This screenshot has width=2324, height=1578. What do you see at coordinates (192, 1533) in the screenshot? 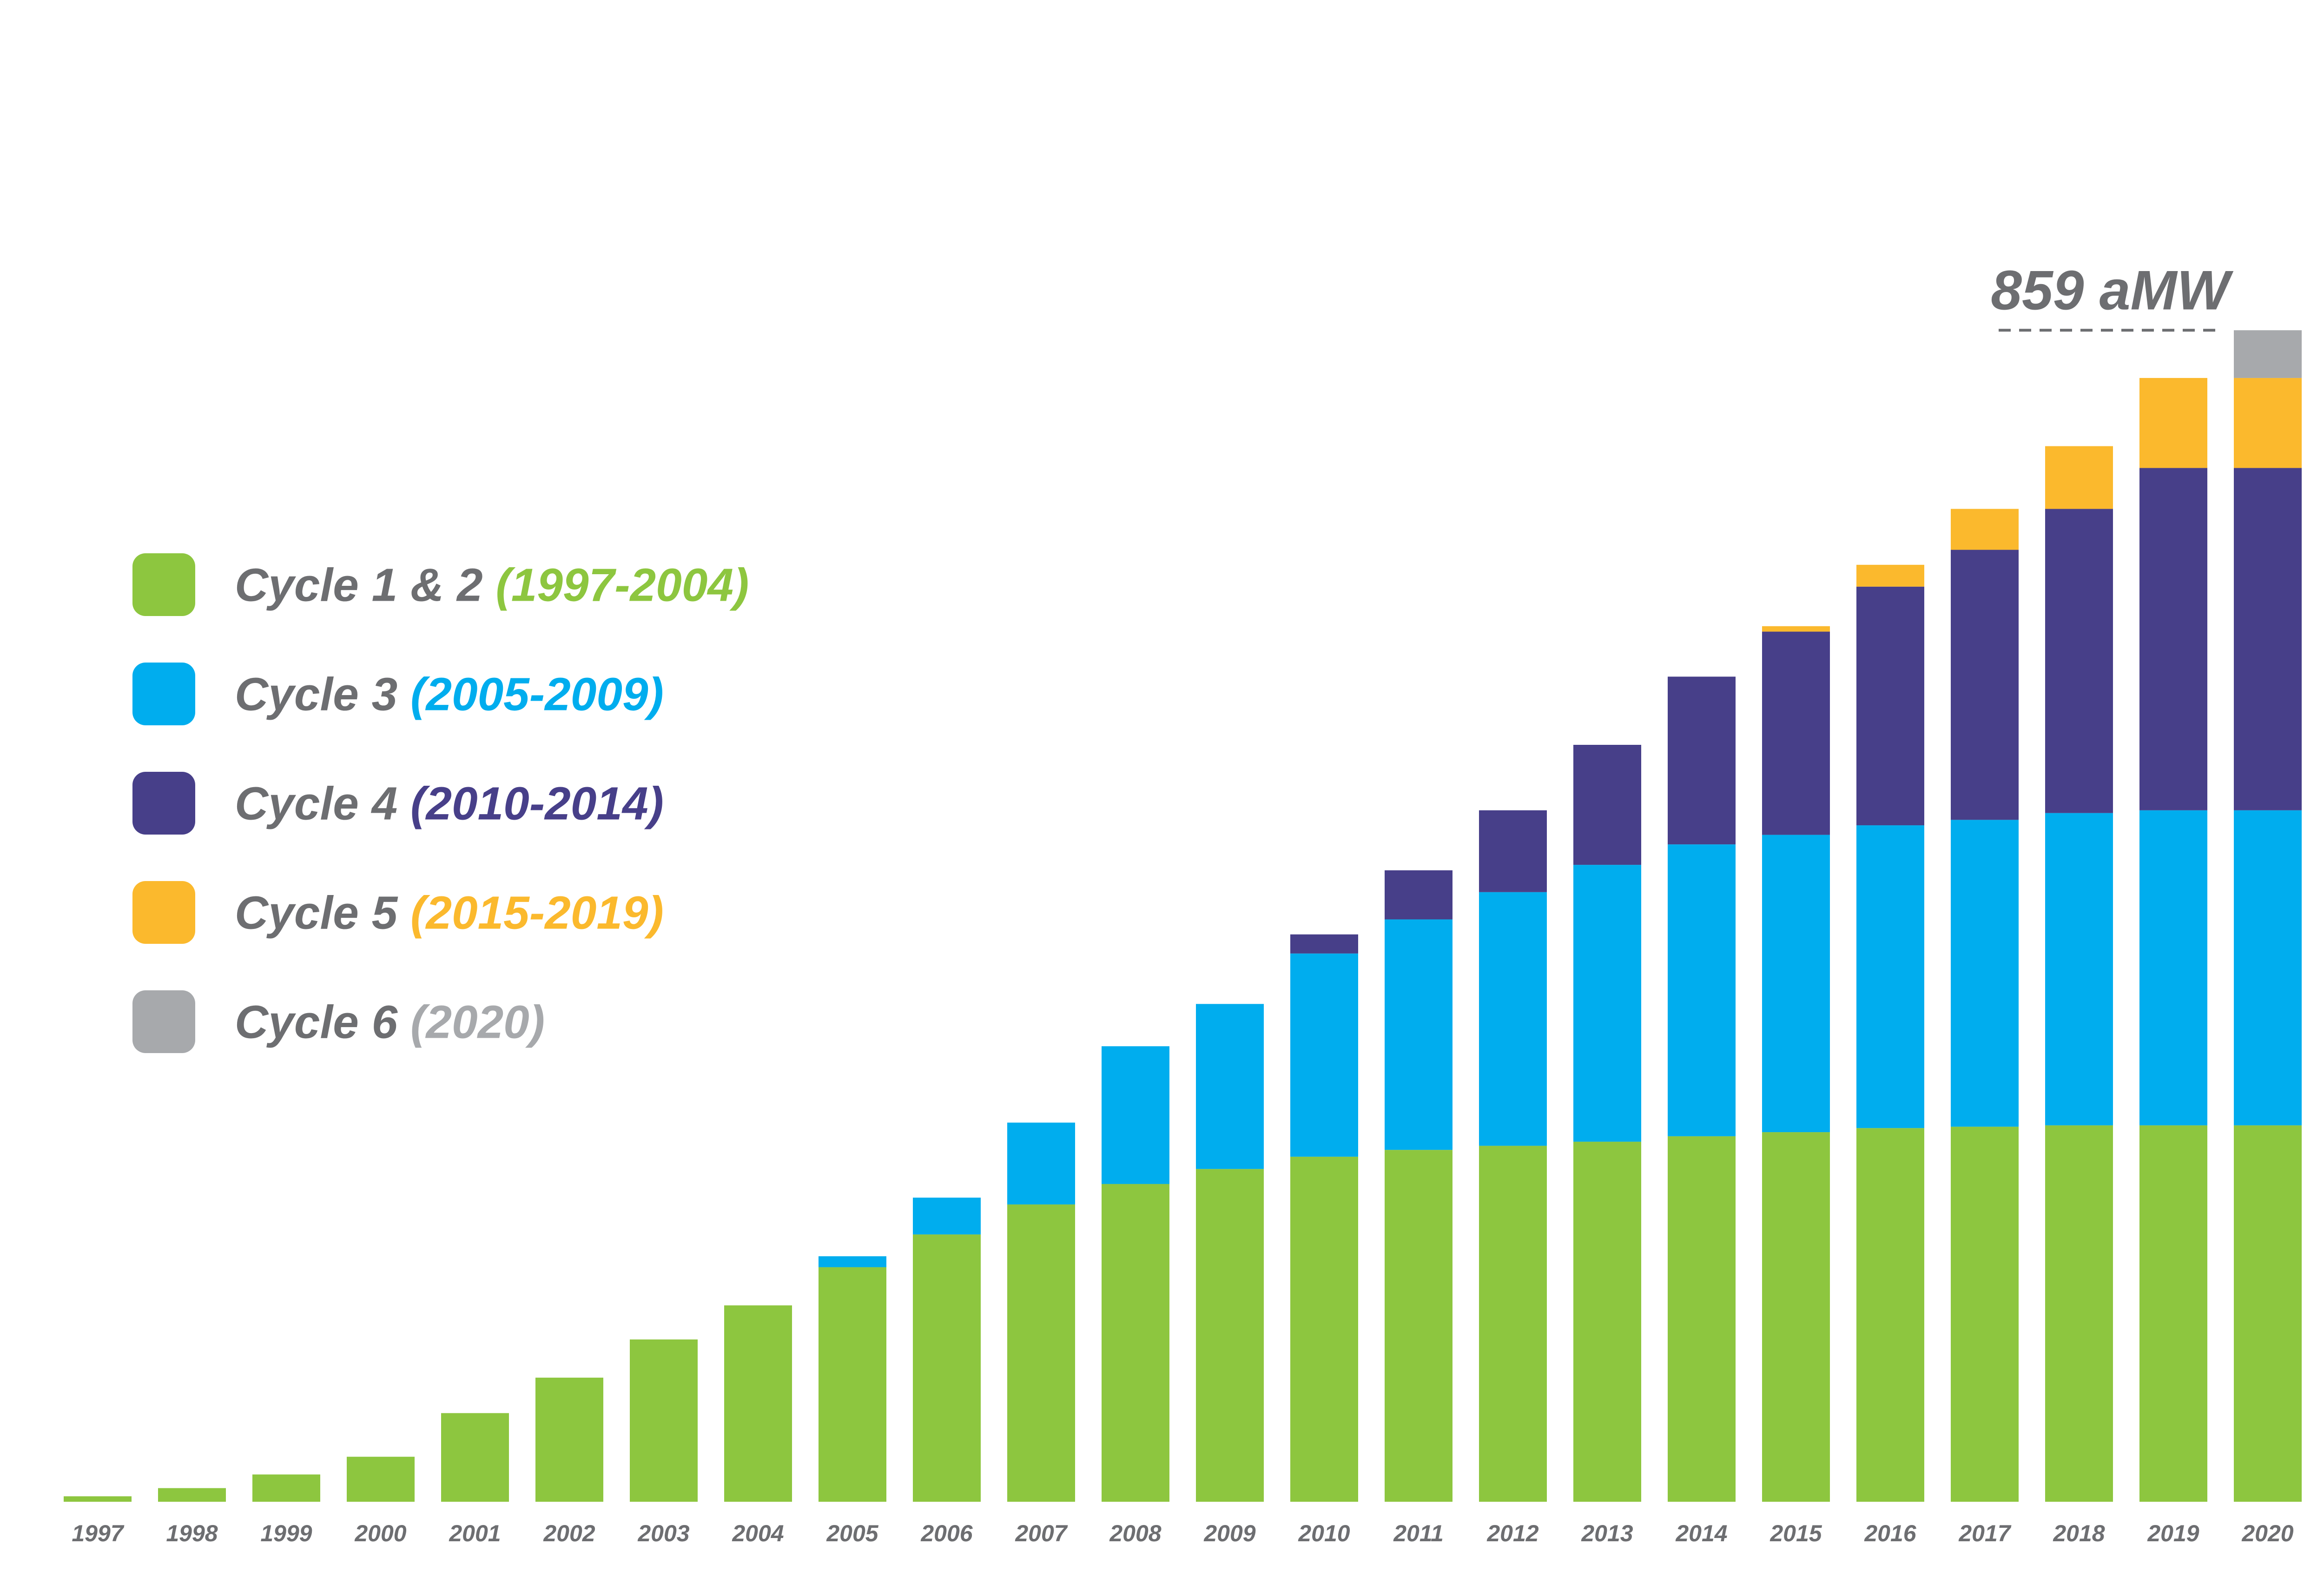
I see `x-tick-label-1998: 1998` at bounding box center [192, 1533].